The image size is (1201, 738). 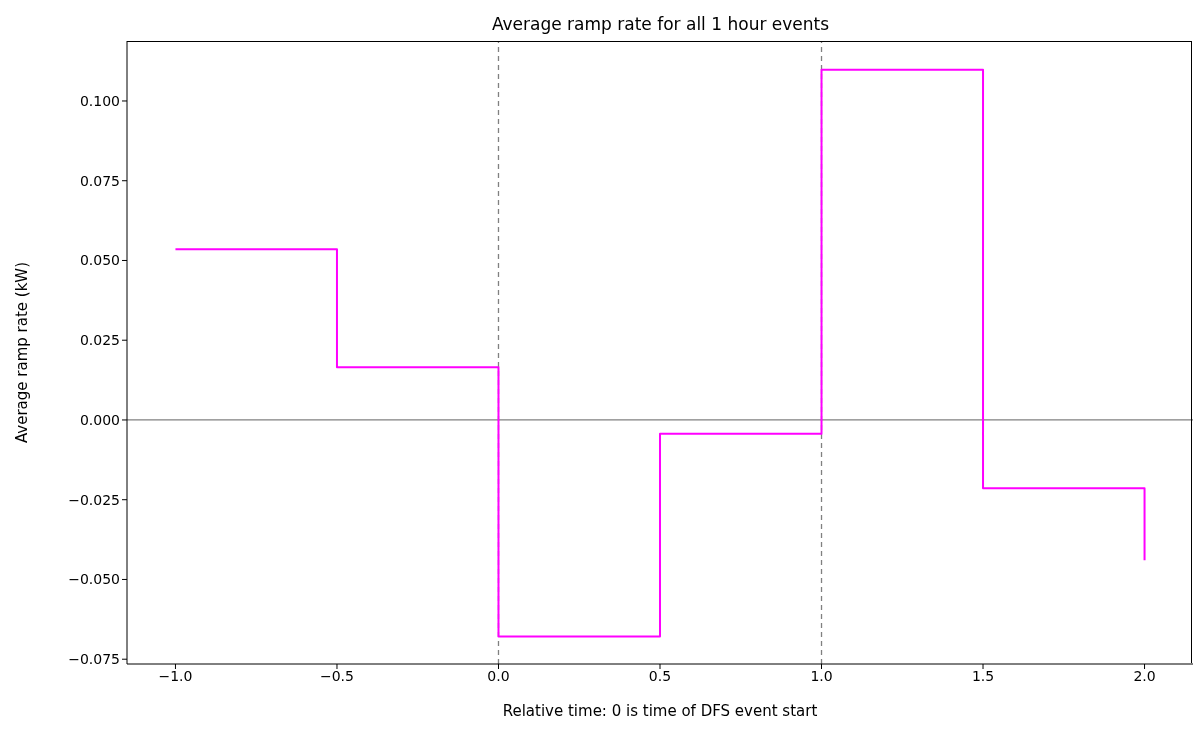 I want to click on x-tick-label: 0.5, so click(x=660, y=675).